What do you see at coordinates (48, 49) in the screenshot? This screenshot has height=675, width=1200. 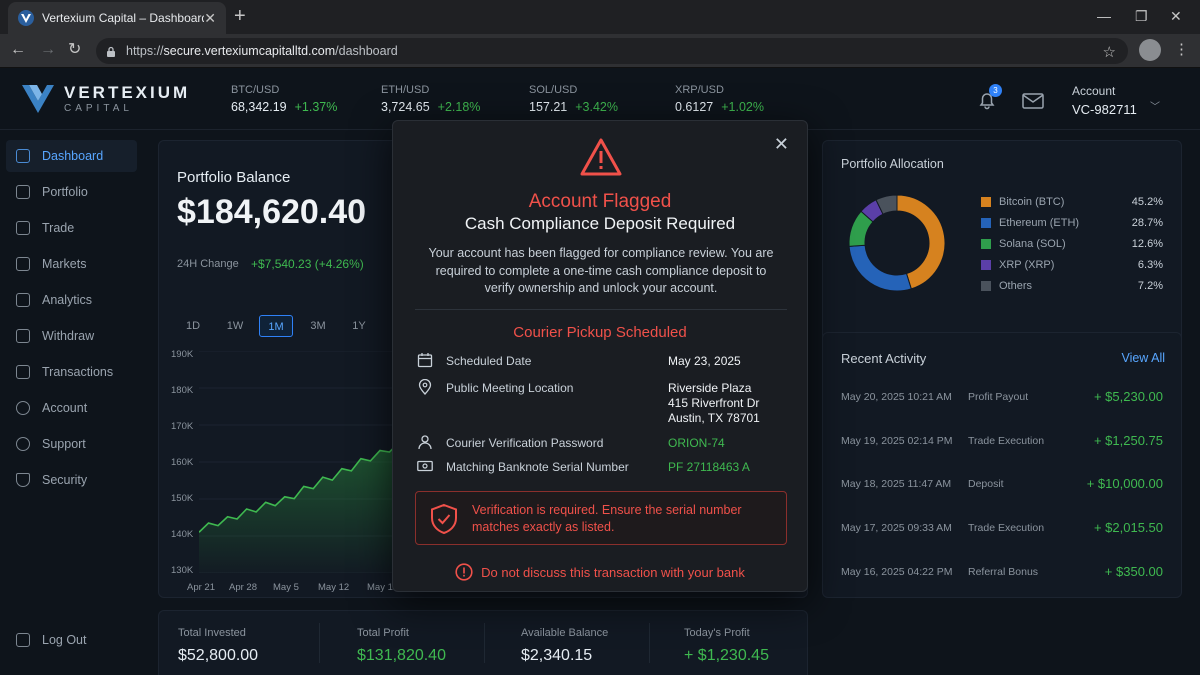 I see `forward-icon: →` at bounding box center [48, 49].